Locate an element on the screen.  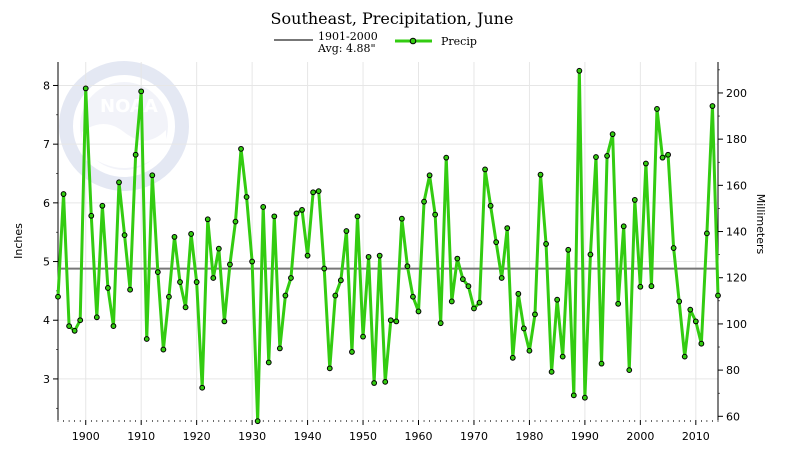
x-tick-label-1930: 1930 is located at coordinates (252, 436).